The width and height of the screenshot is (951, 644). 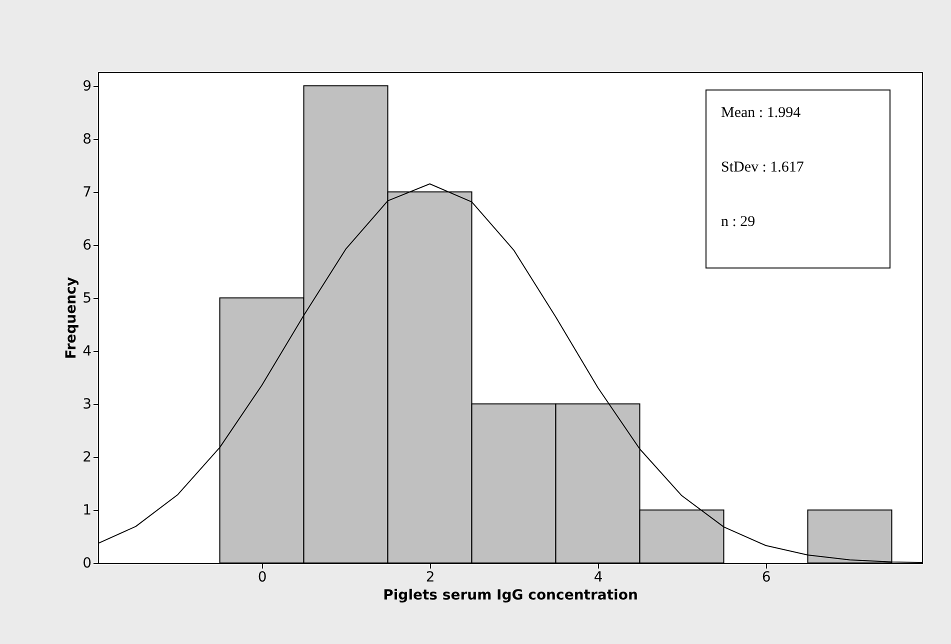 I want to click on y-tick-label: 1, so click(x=87, y=510).